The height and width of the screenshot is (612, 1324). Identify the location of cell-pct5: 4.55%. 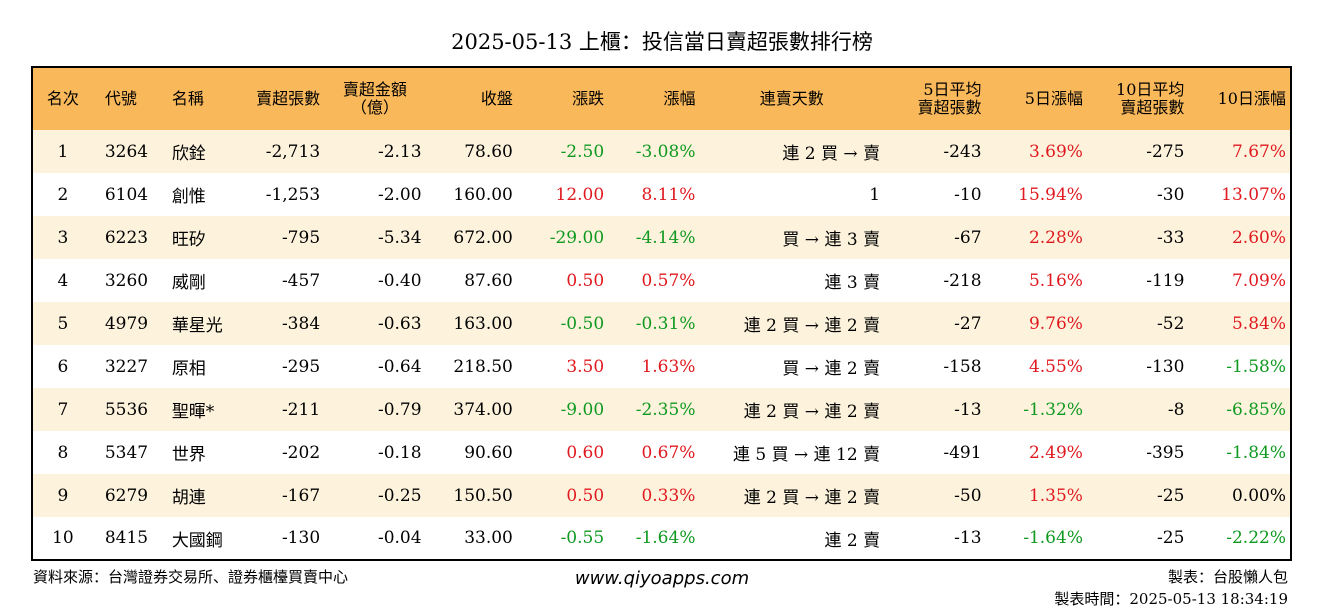
(1055, 366).